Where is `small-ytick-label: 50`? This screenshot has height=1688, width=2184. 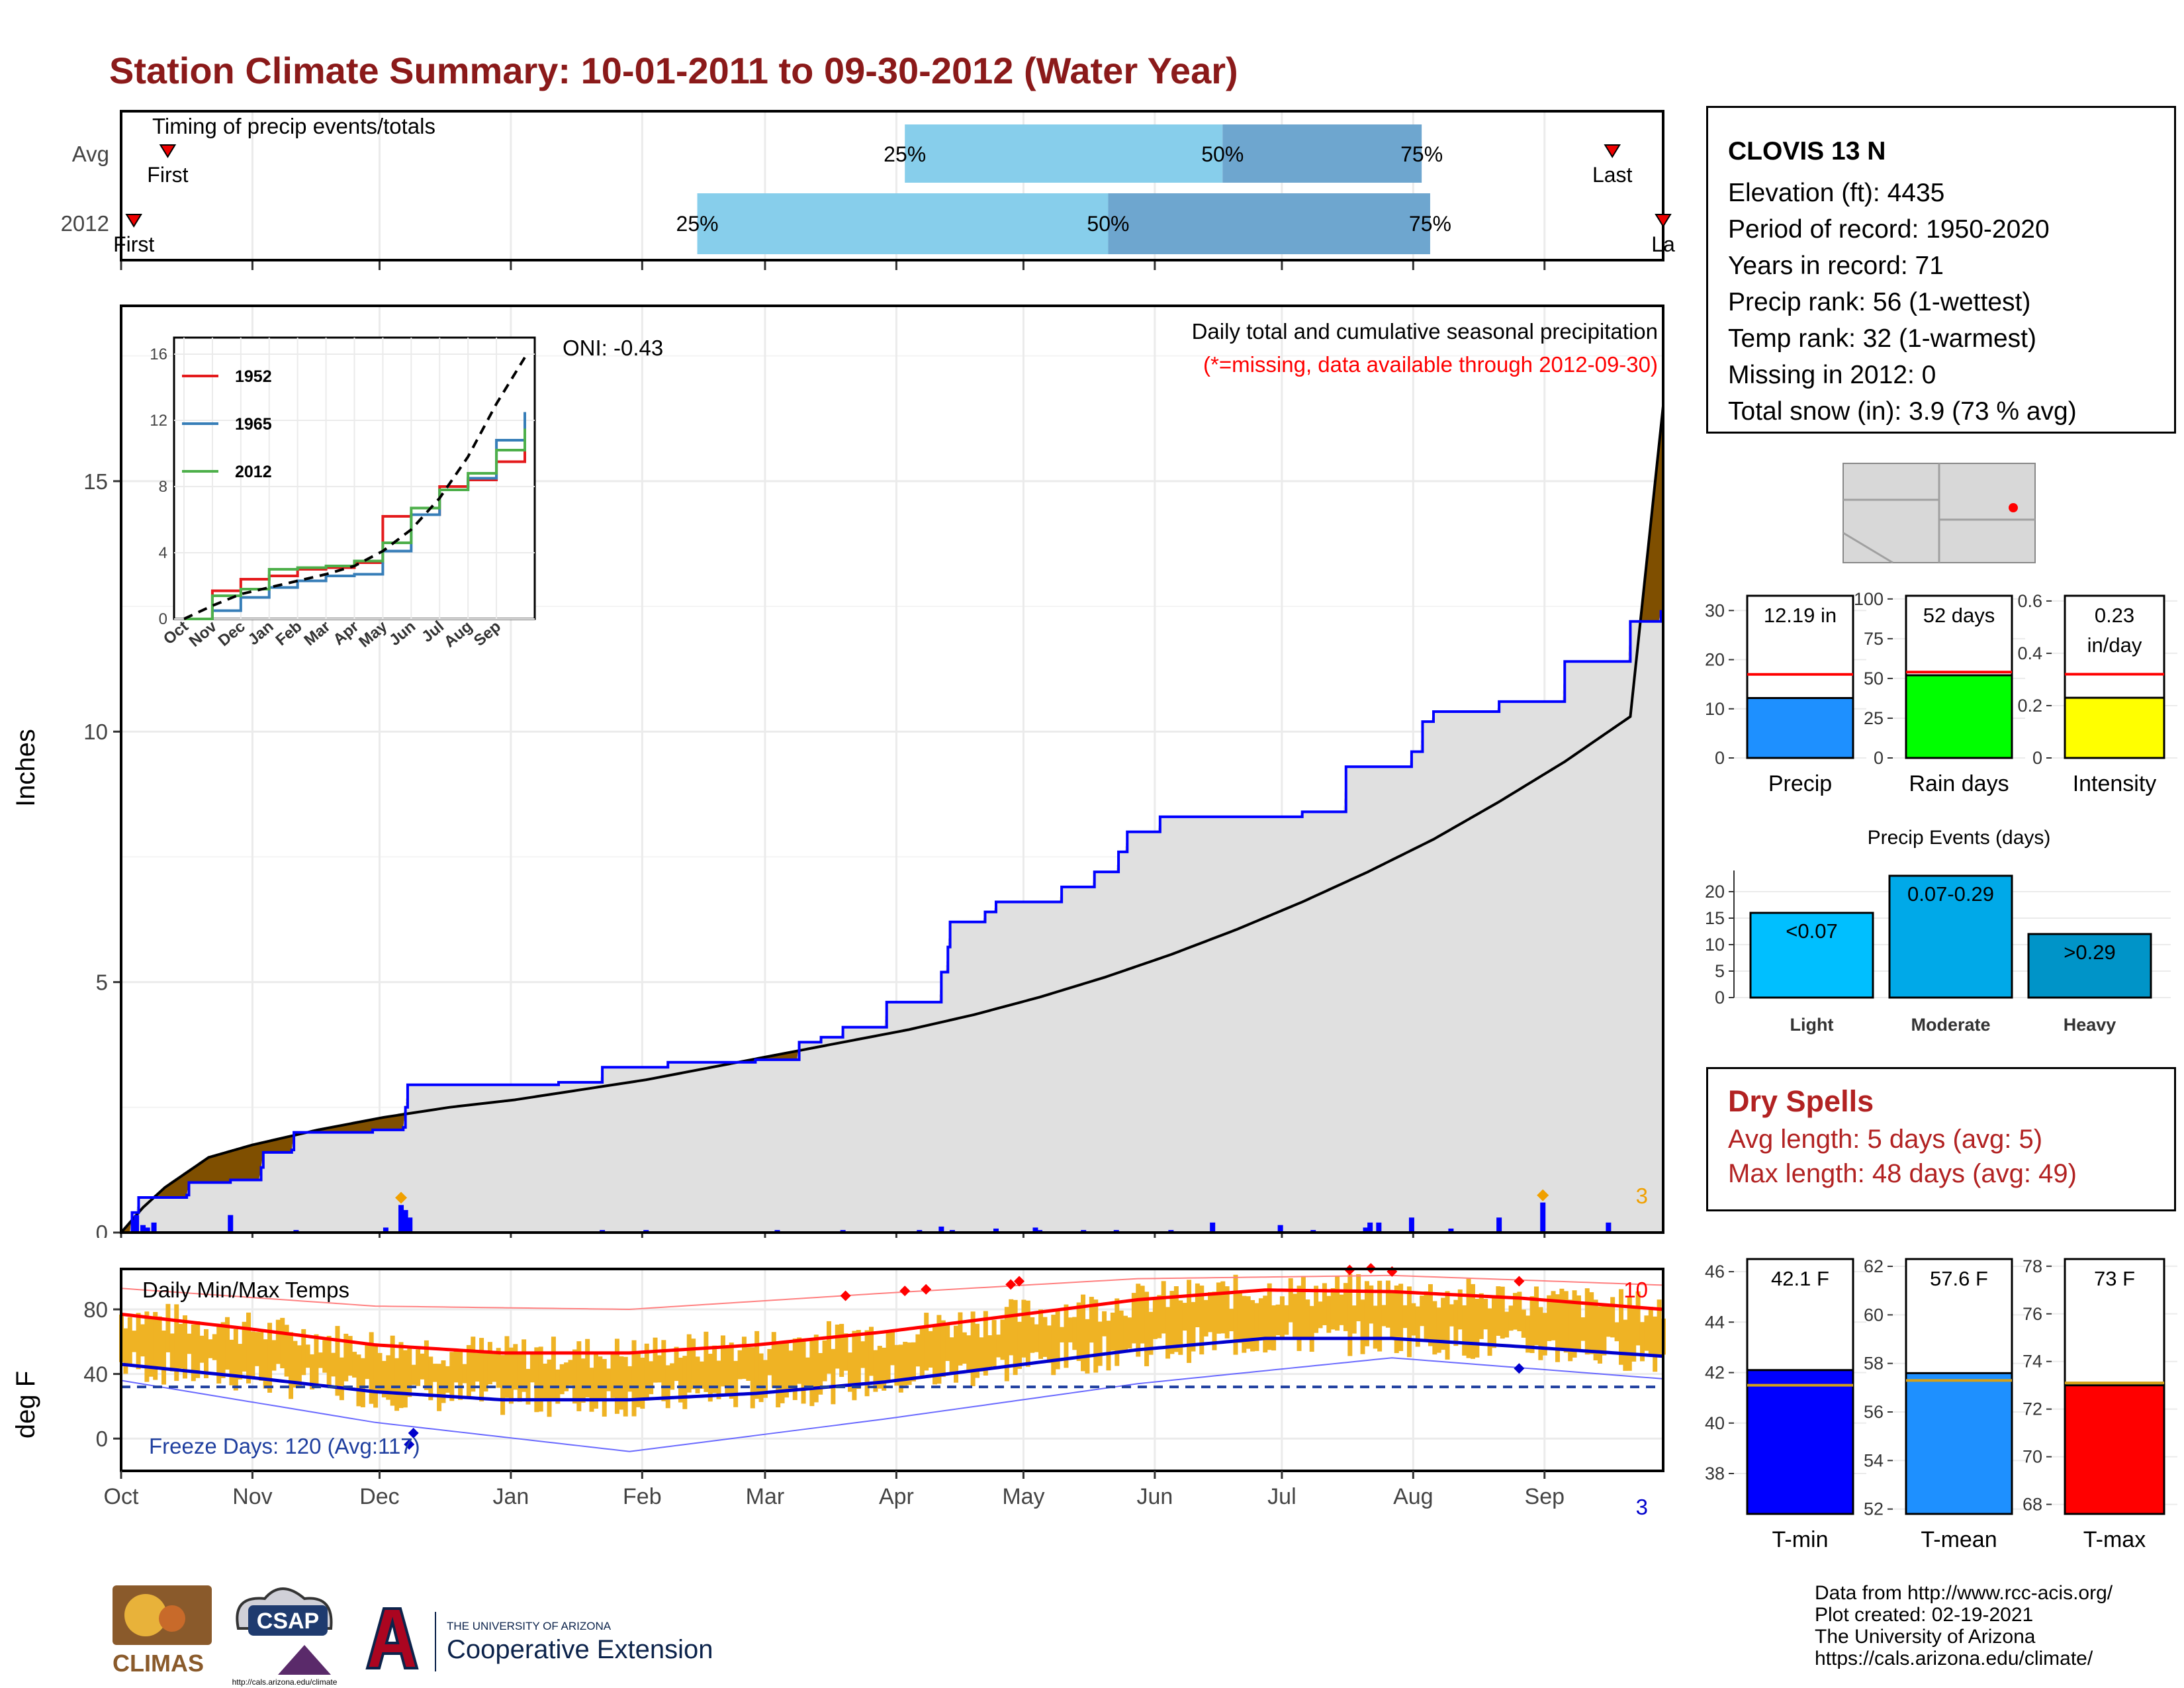
small-ytick-label: 50 is located at coordinates (1874, 678).